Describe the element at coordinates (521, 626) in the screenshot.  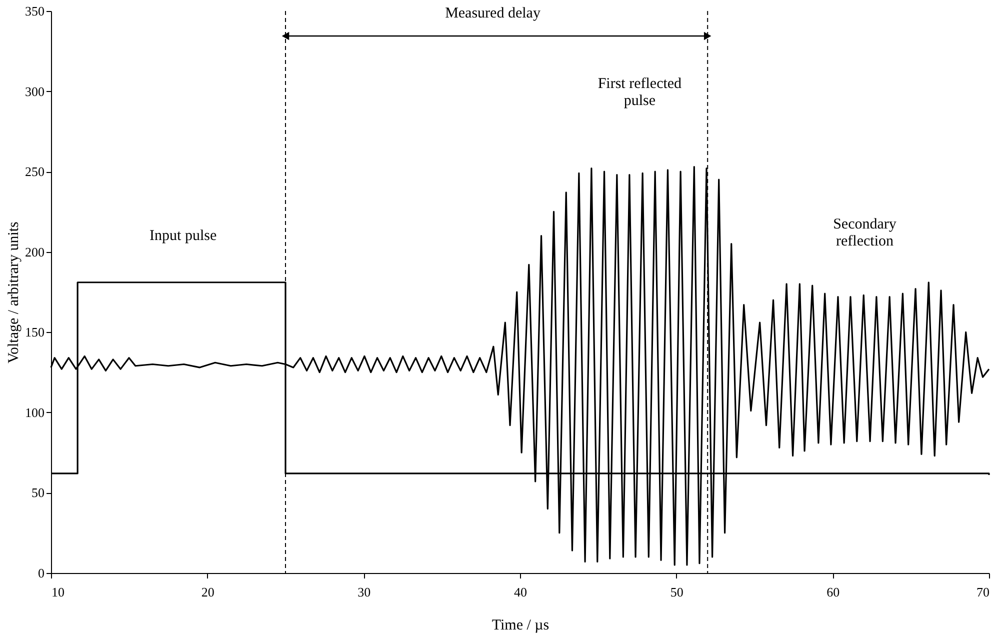
I see `x-axis-title: Time / µs` at that location.